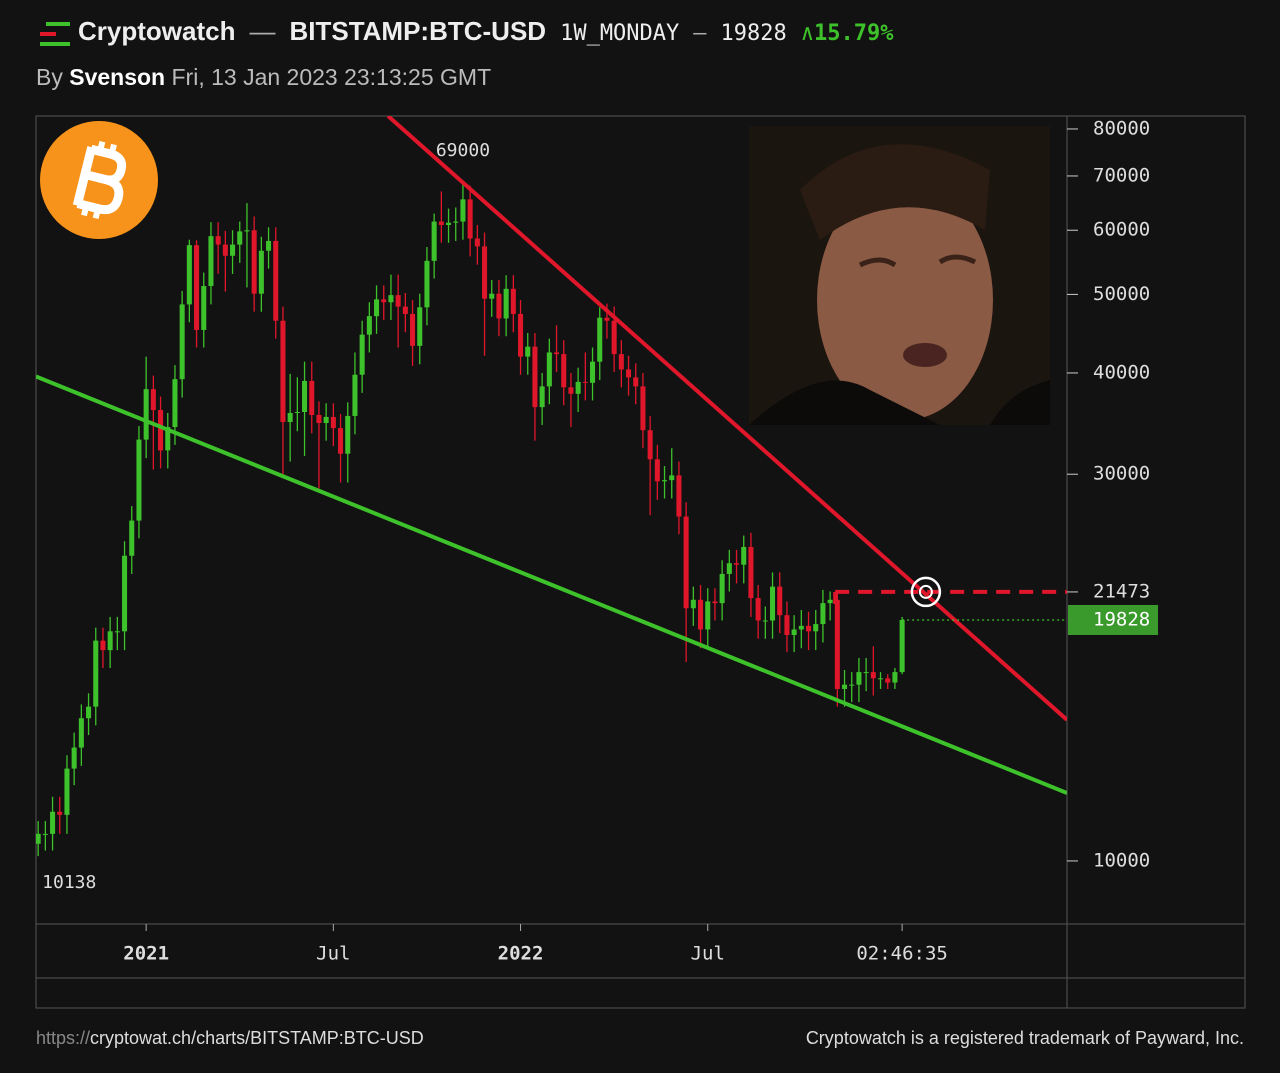  What do you see at coordinates (99, 180) in the screenshot?
I see `bitcoin-logo` at bounding box center [99, 180].